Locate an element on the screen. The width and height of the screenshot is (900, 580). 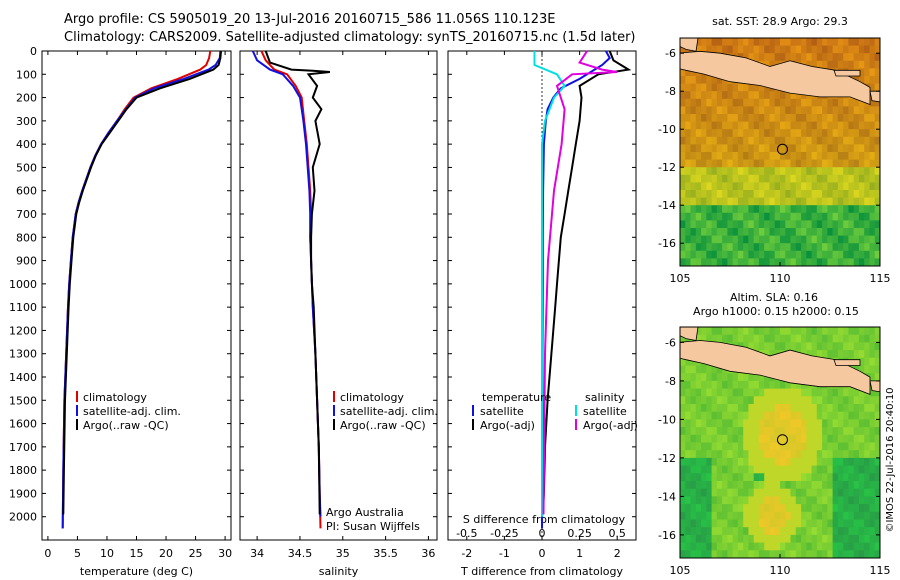
x-tick-label: -1 is located at coordinates (504, 553).